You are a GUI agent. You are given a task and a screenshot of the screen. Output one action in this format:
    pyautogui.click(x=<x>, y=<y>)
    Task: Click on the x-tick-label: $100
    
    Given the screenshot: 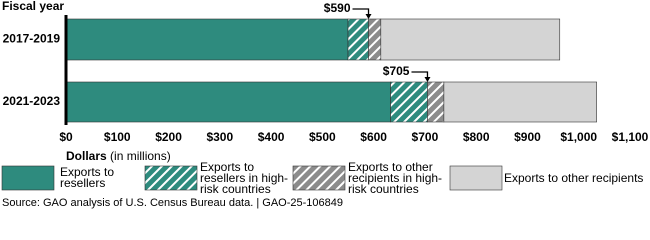 What is the action you would take?
    pyautogui.click(x=117, y=137)
    